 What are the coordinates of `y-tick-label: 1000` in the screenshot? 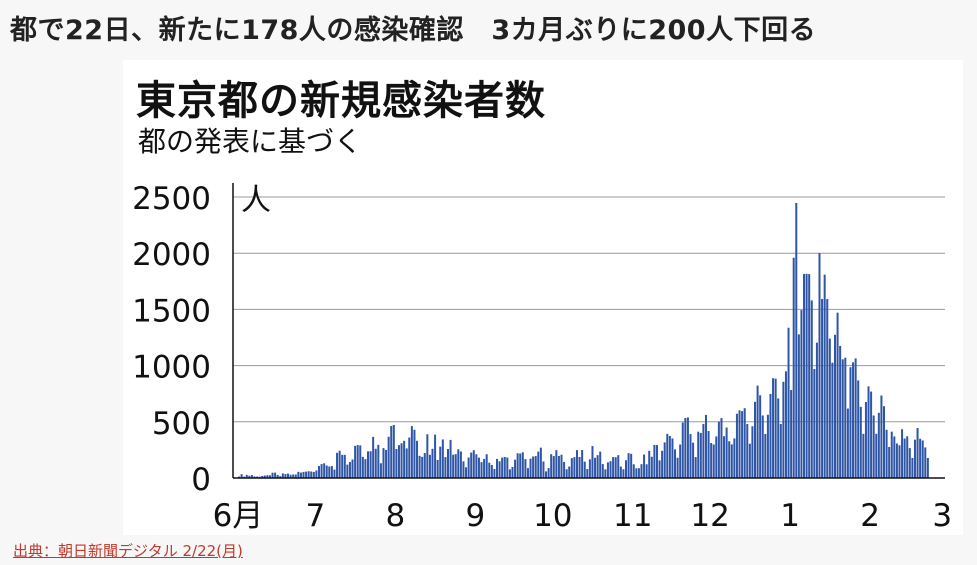 It's located at (171, 368).